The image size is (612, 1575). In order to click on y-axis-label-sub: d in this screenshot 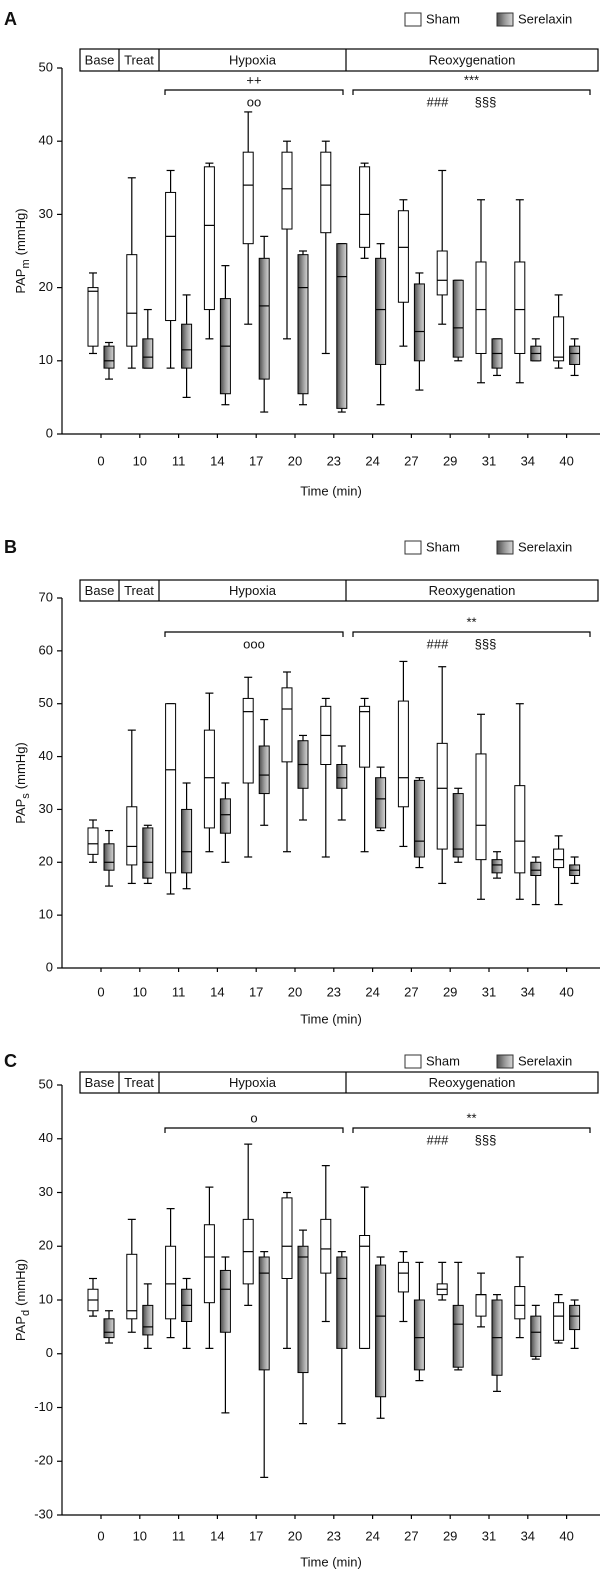, I will do `click(26, 1313)`.